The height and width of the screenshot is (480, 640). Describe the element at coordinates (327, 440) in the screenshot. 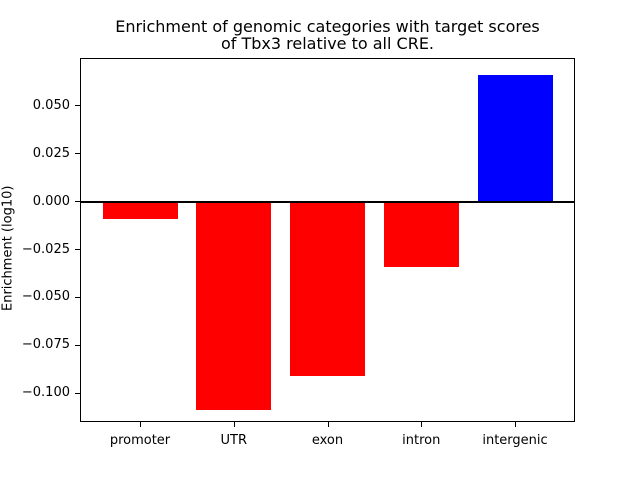

I see `x-tick-label-exon: exon` at that location.